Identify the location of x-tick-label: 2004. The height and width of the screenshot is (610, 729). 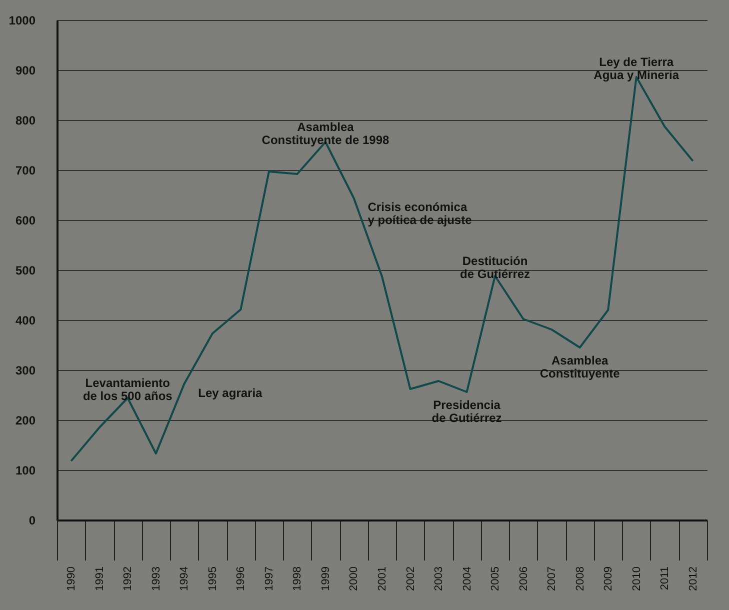
(467, 578).